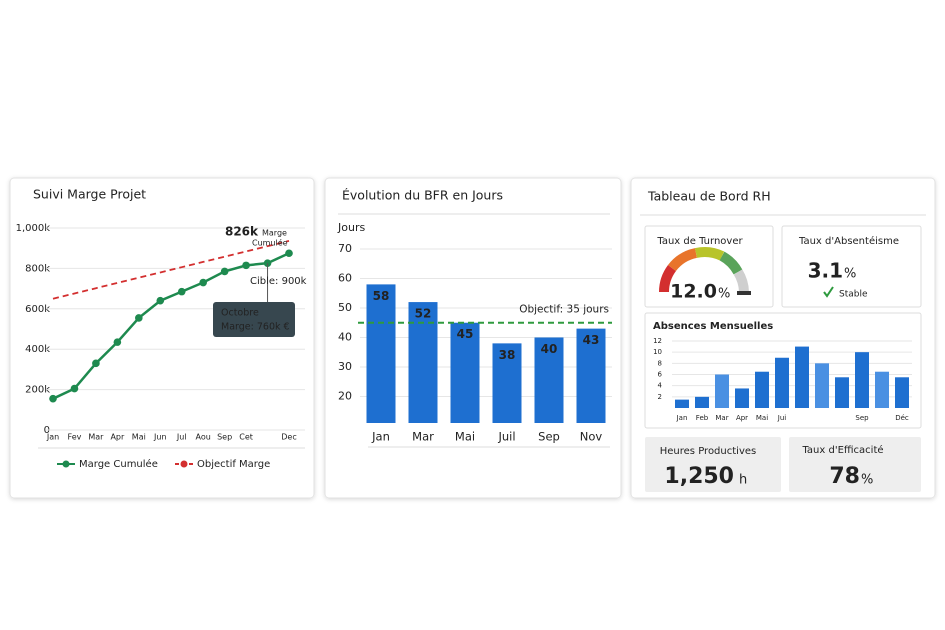 This screenshot has height=630, width=945. What do you see at coordinates (506, 437) in the screenshot?
I see `x-tick-label: Juil` at bounding box center [506, 437].